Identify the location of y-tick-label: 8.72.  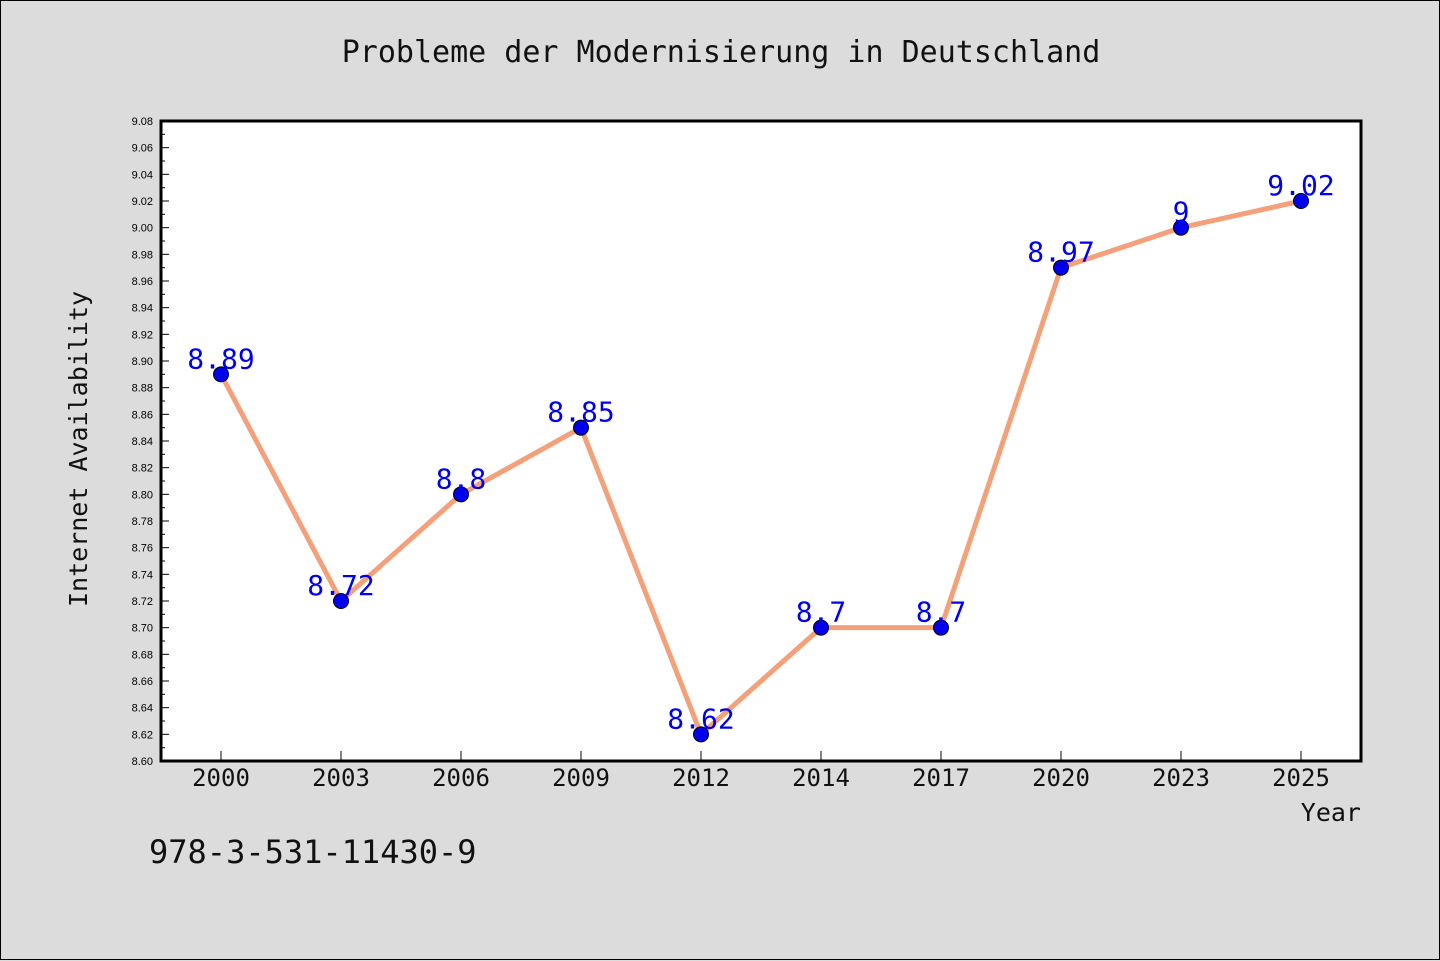
(142, 602).